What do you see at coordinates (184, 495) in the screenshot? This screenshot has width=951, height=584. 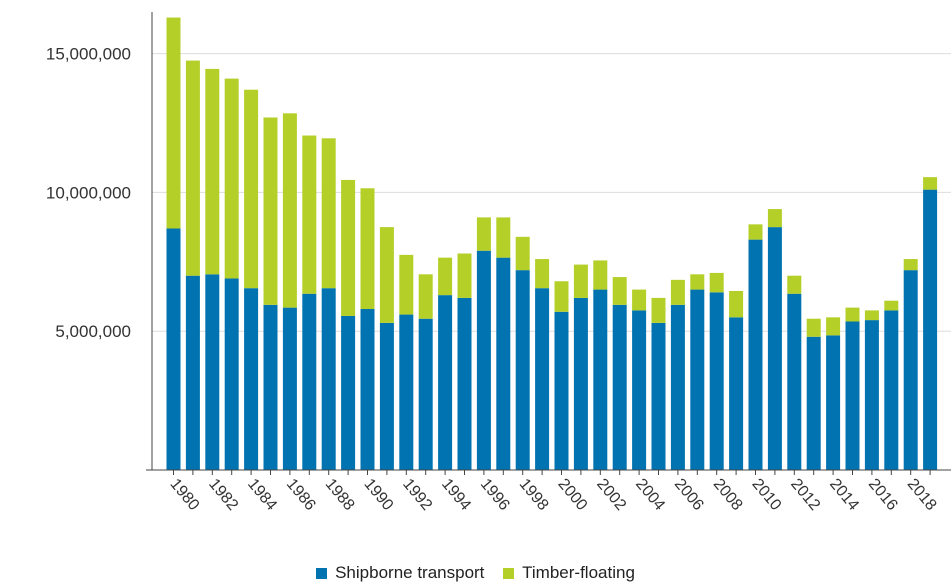 I see `x-tick-label: 1980` at bounding box center [184, 495].